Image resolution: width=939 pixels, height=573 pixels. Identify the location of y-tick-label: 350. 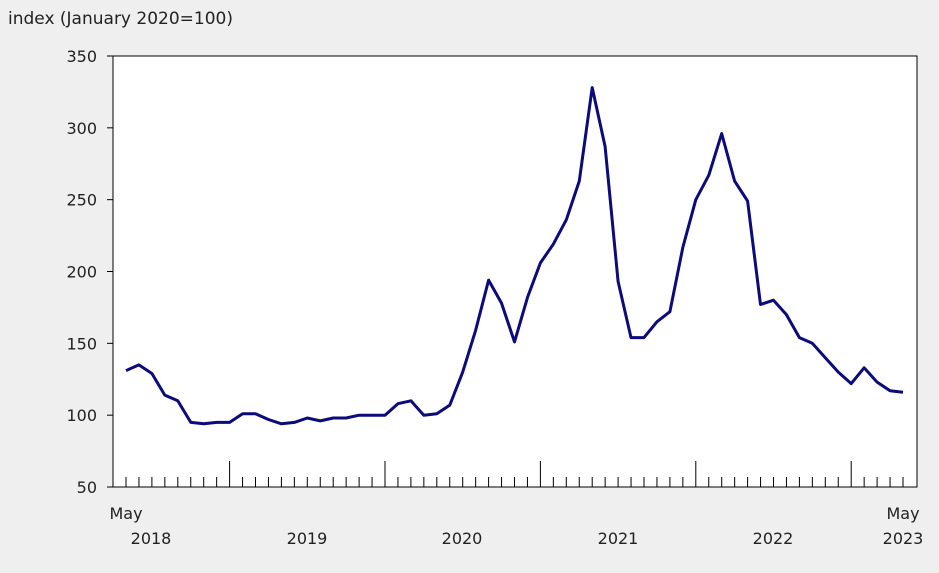
(81, 56).